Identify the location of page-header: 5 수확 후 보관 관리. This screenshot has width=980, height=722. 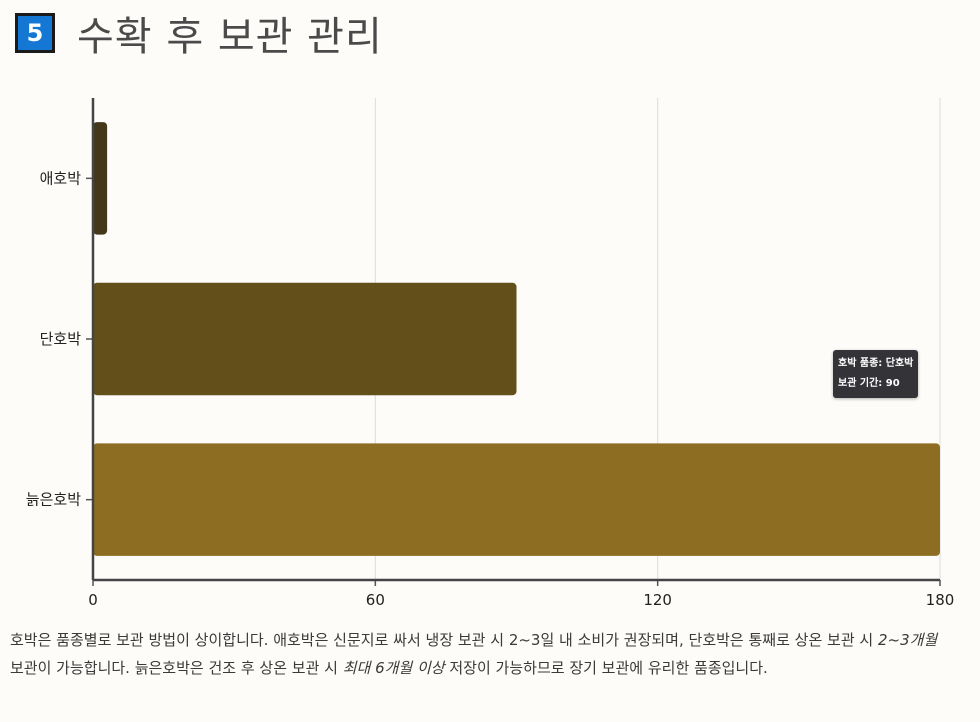
(199, 34).